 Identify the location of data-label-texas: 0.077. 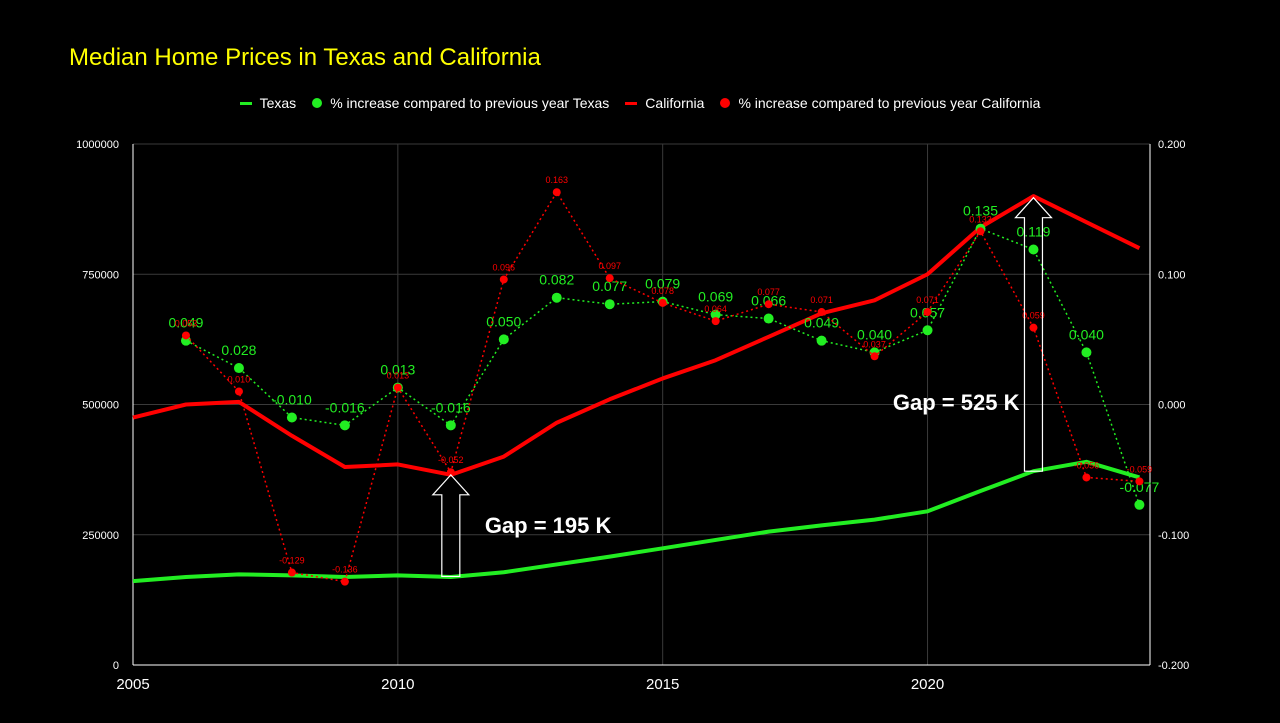
(609, 286).